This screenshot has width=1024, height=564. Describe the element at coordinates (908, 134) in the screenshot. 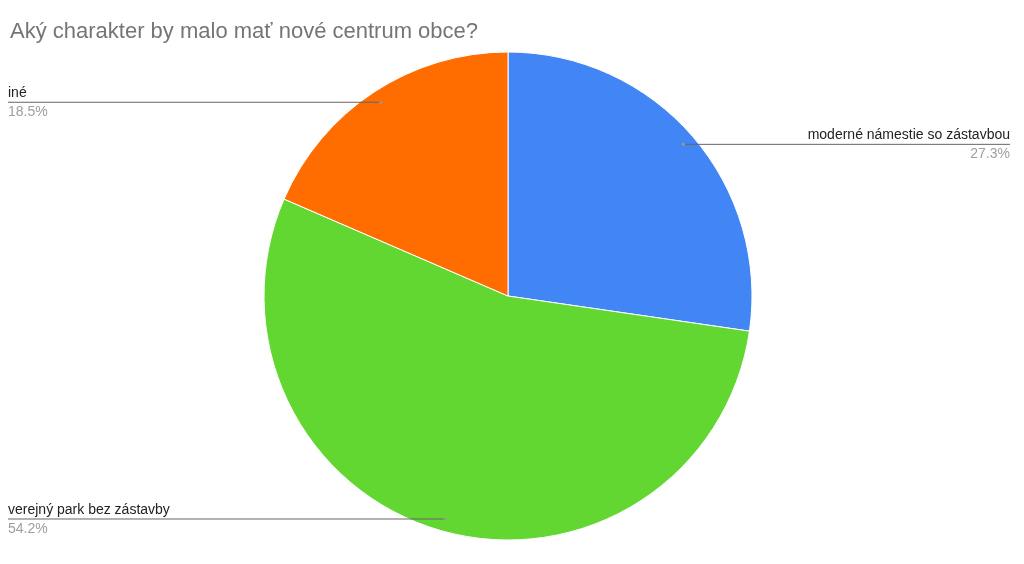

I see `slice-label: moderné námestie so zástavbou` at that location.